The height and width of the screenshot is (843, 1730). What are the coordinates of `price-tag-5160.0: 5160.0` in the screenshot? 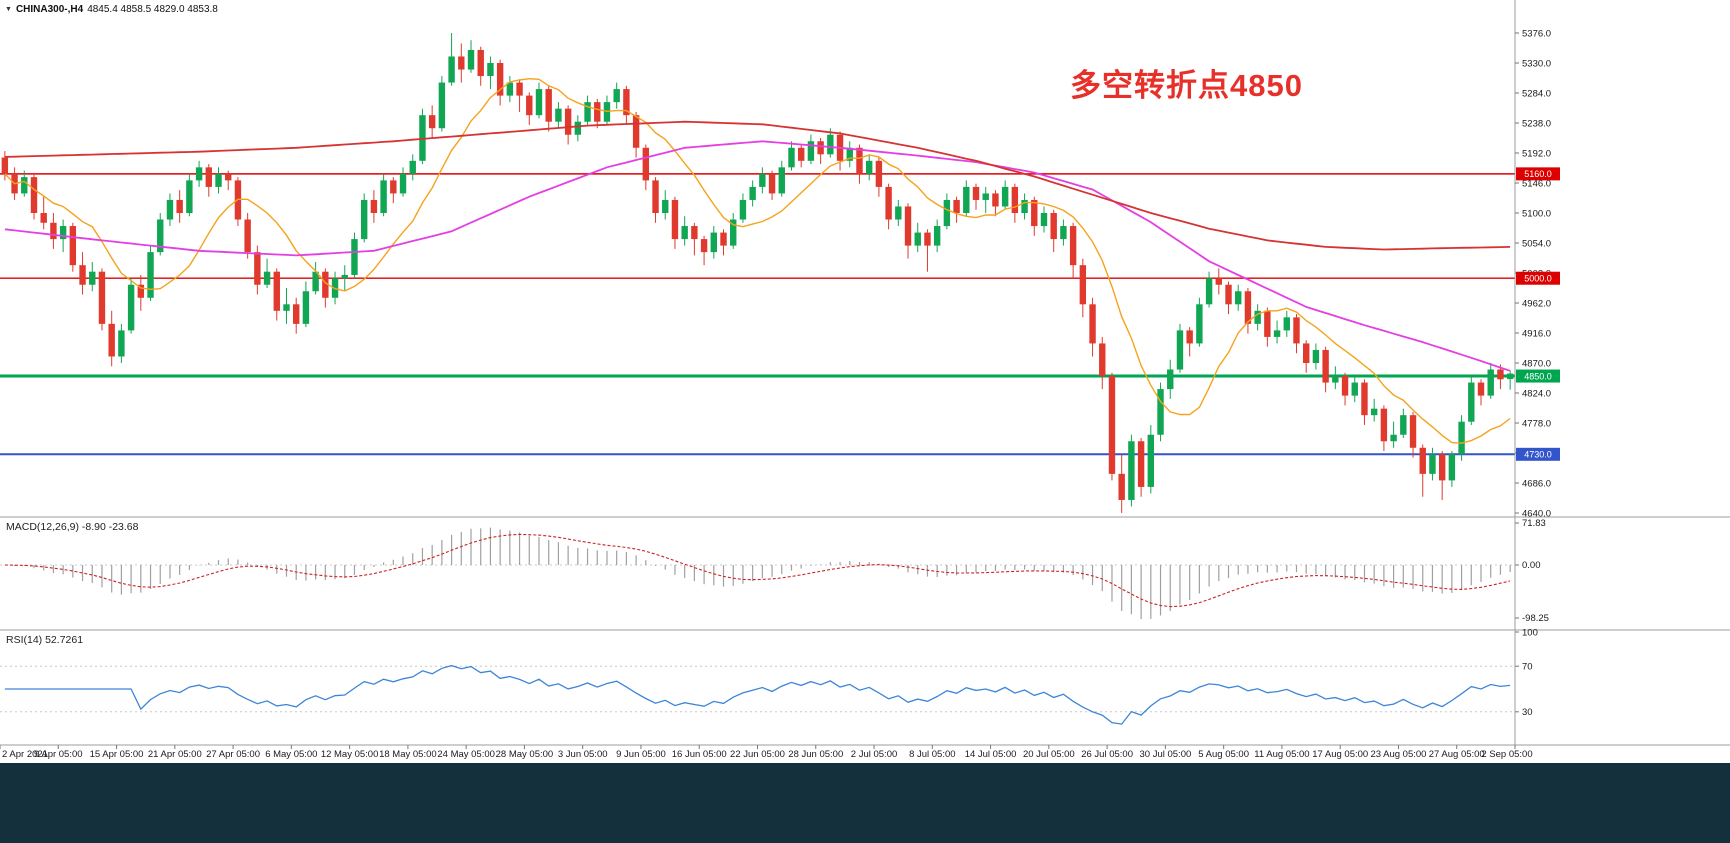 It's located at (1538, 174).